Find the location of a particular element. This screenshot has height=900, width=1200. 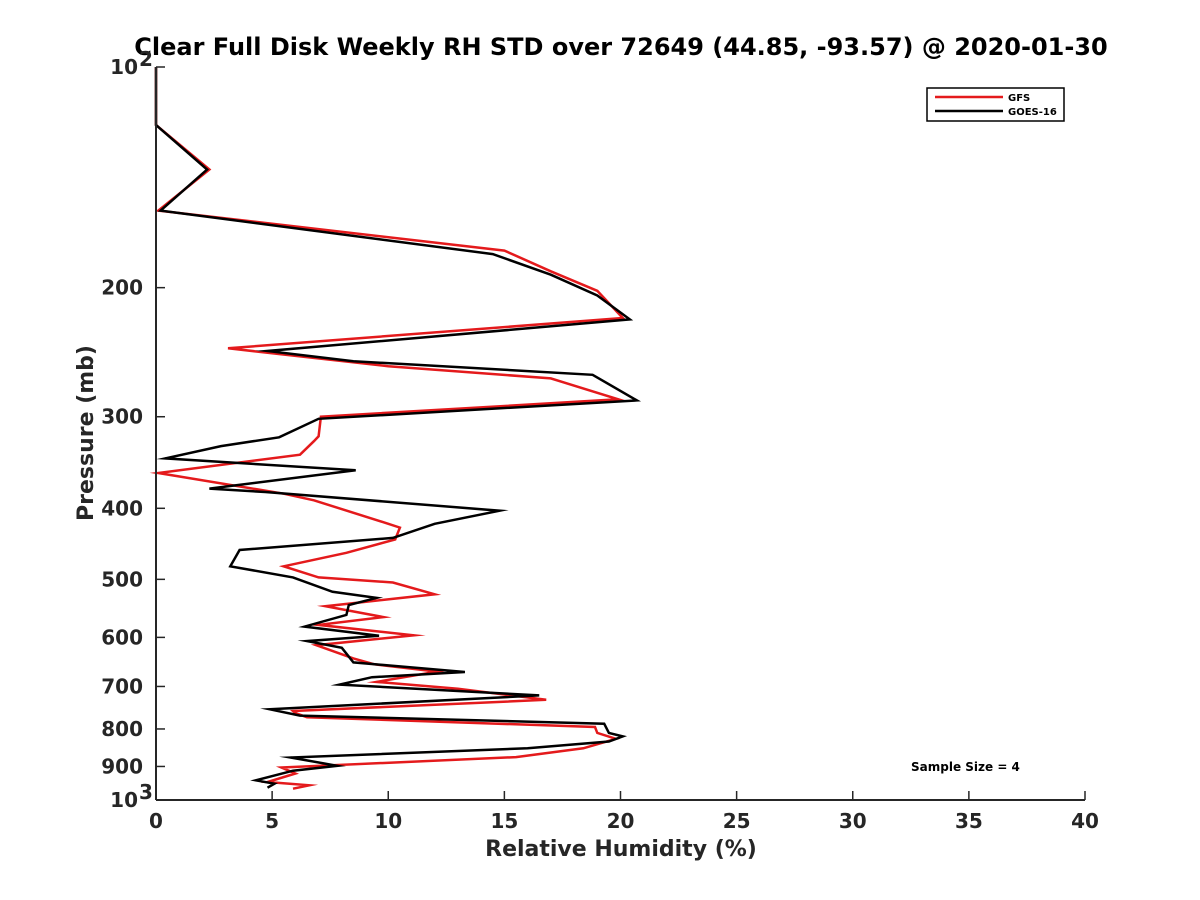

legend-box is located at coordinates (995, 104).